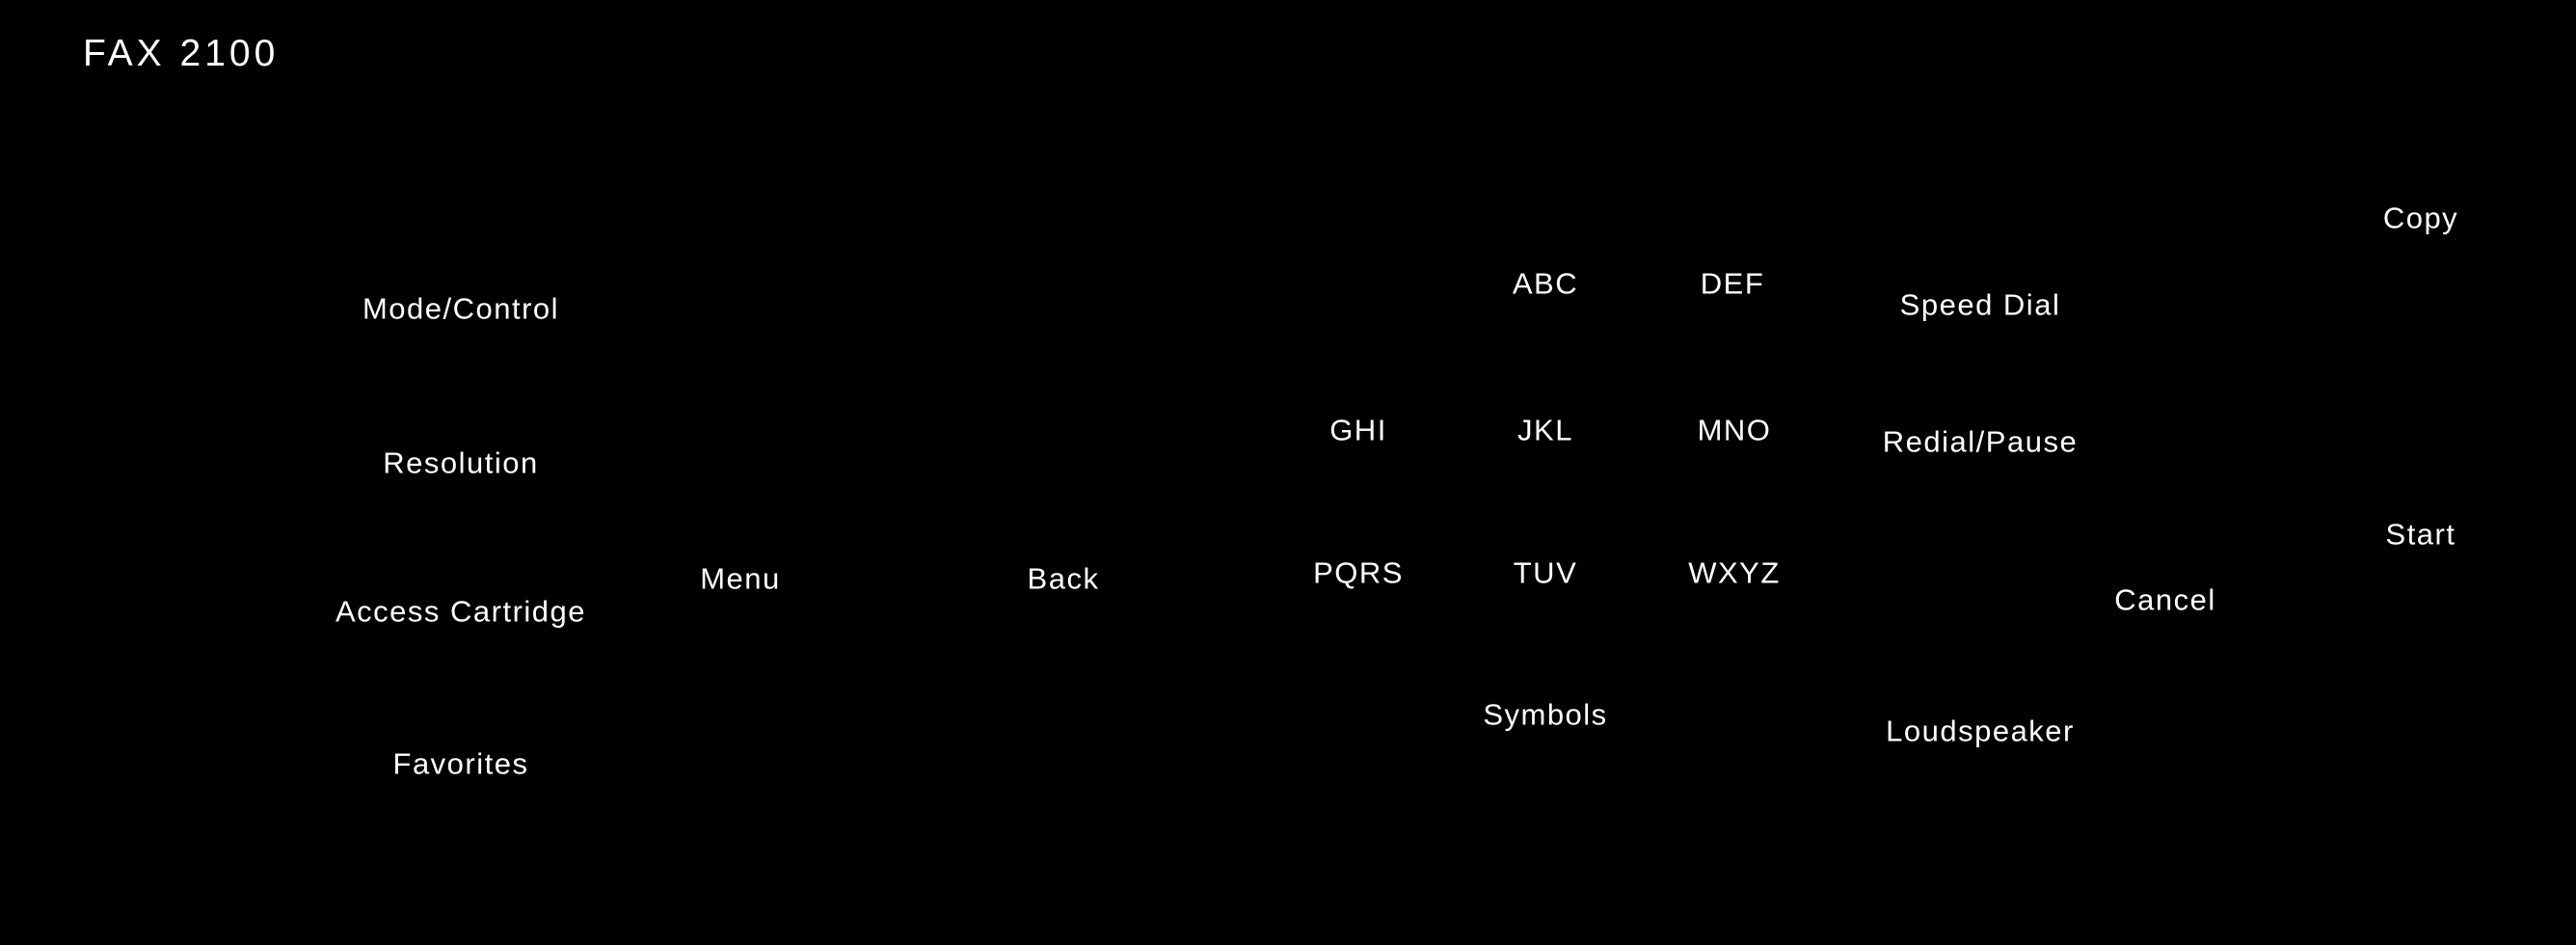  I want to click on speed-dial-button: Speed Dial, so click(1980, 304).